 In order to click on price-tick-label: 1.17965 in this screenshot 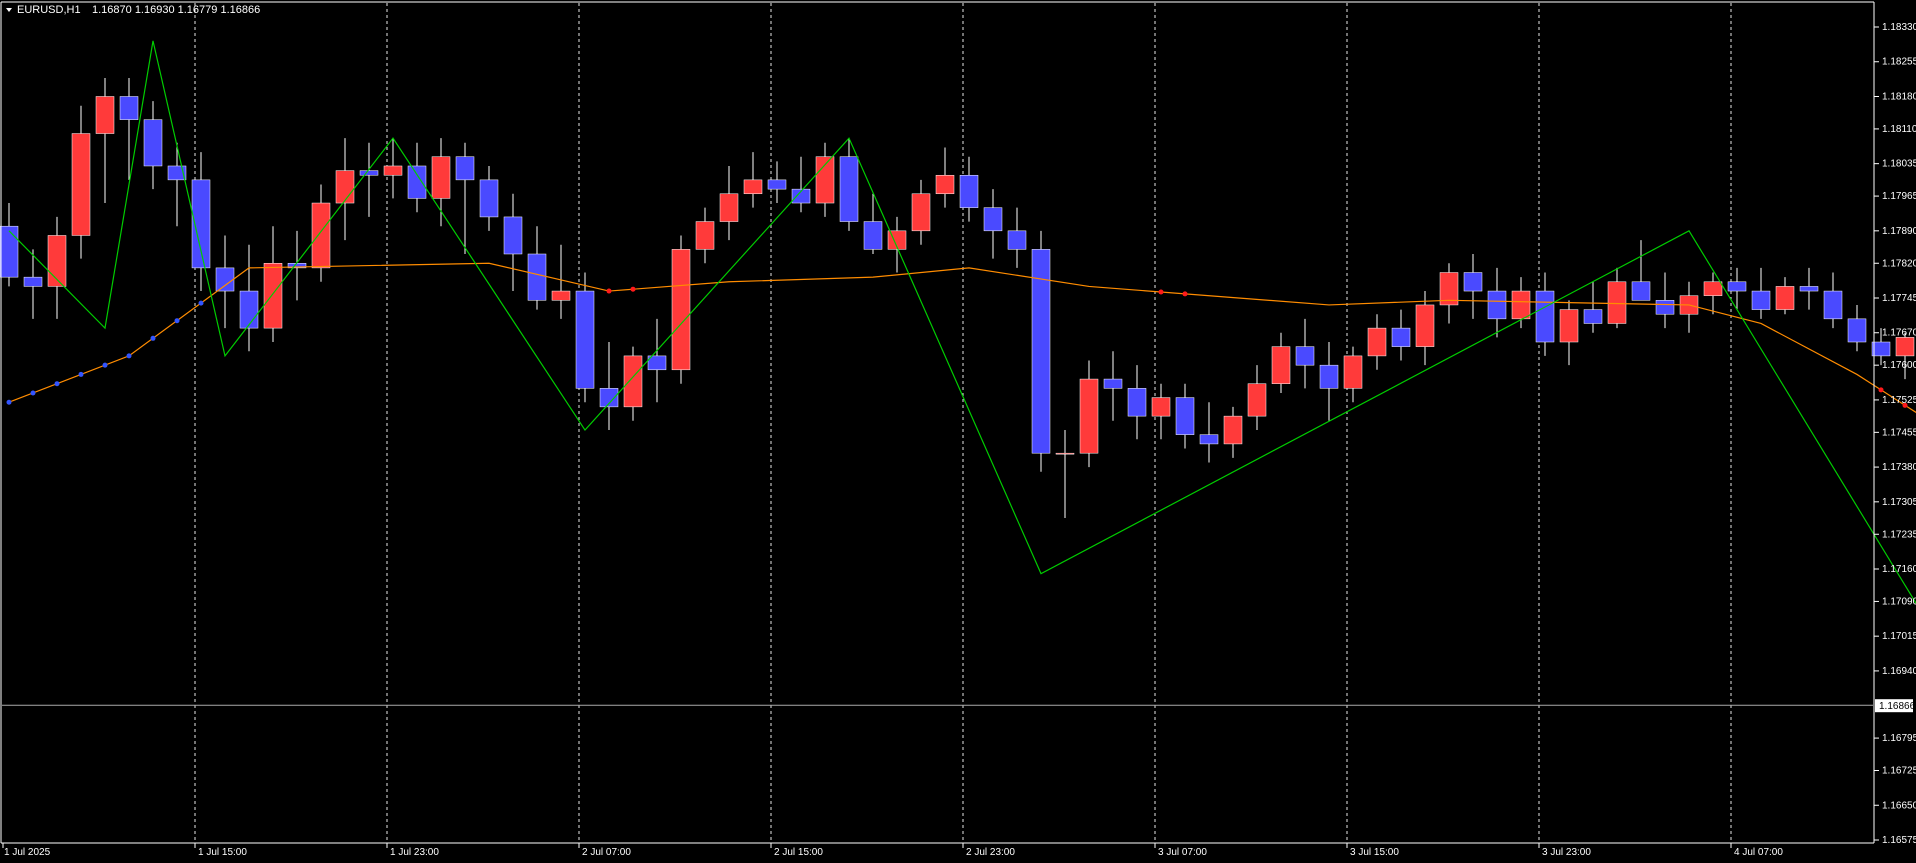, I will do `click(1899, 196)`.